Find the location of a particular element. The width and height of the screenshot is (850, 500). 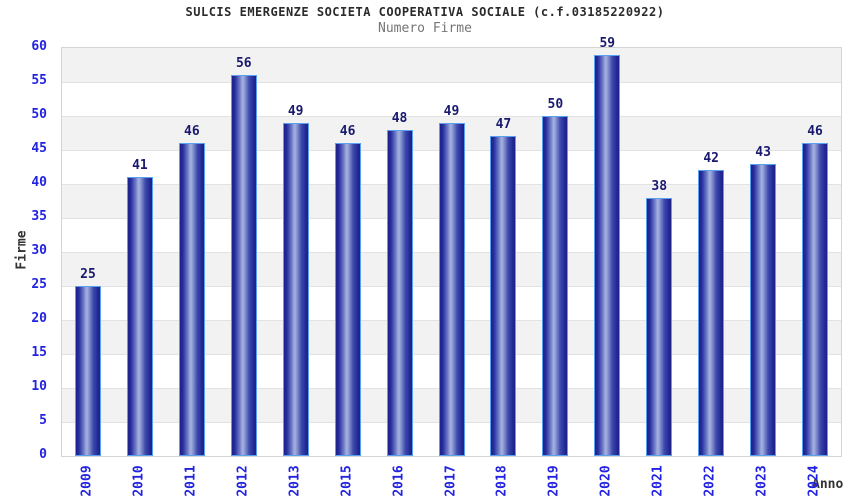

bar-2015 is located at coordinates (347, 299).